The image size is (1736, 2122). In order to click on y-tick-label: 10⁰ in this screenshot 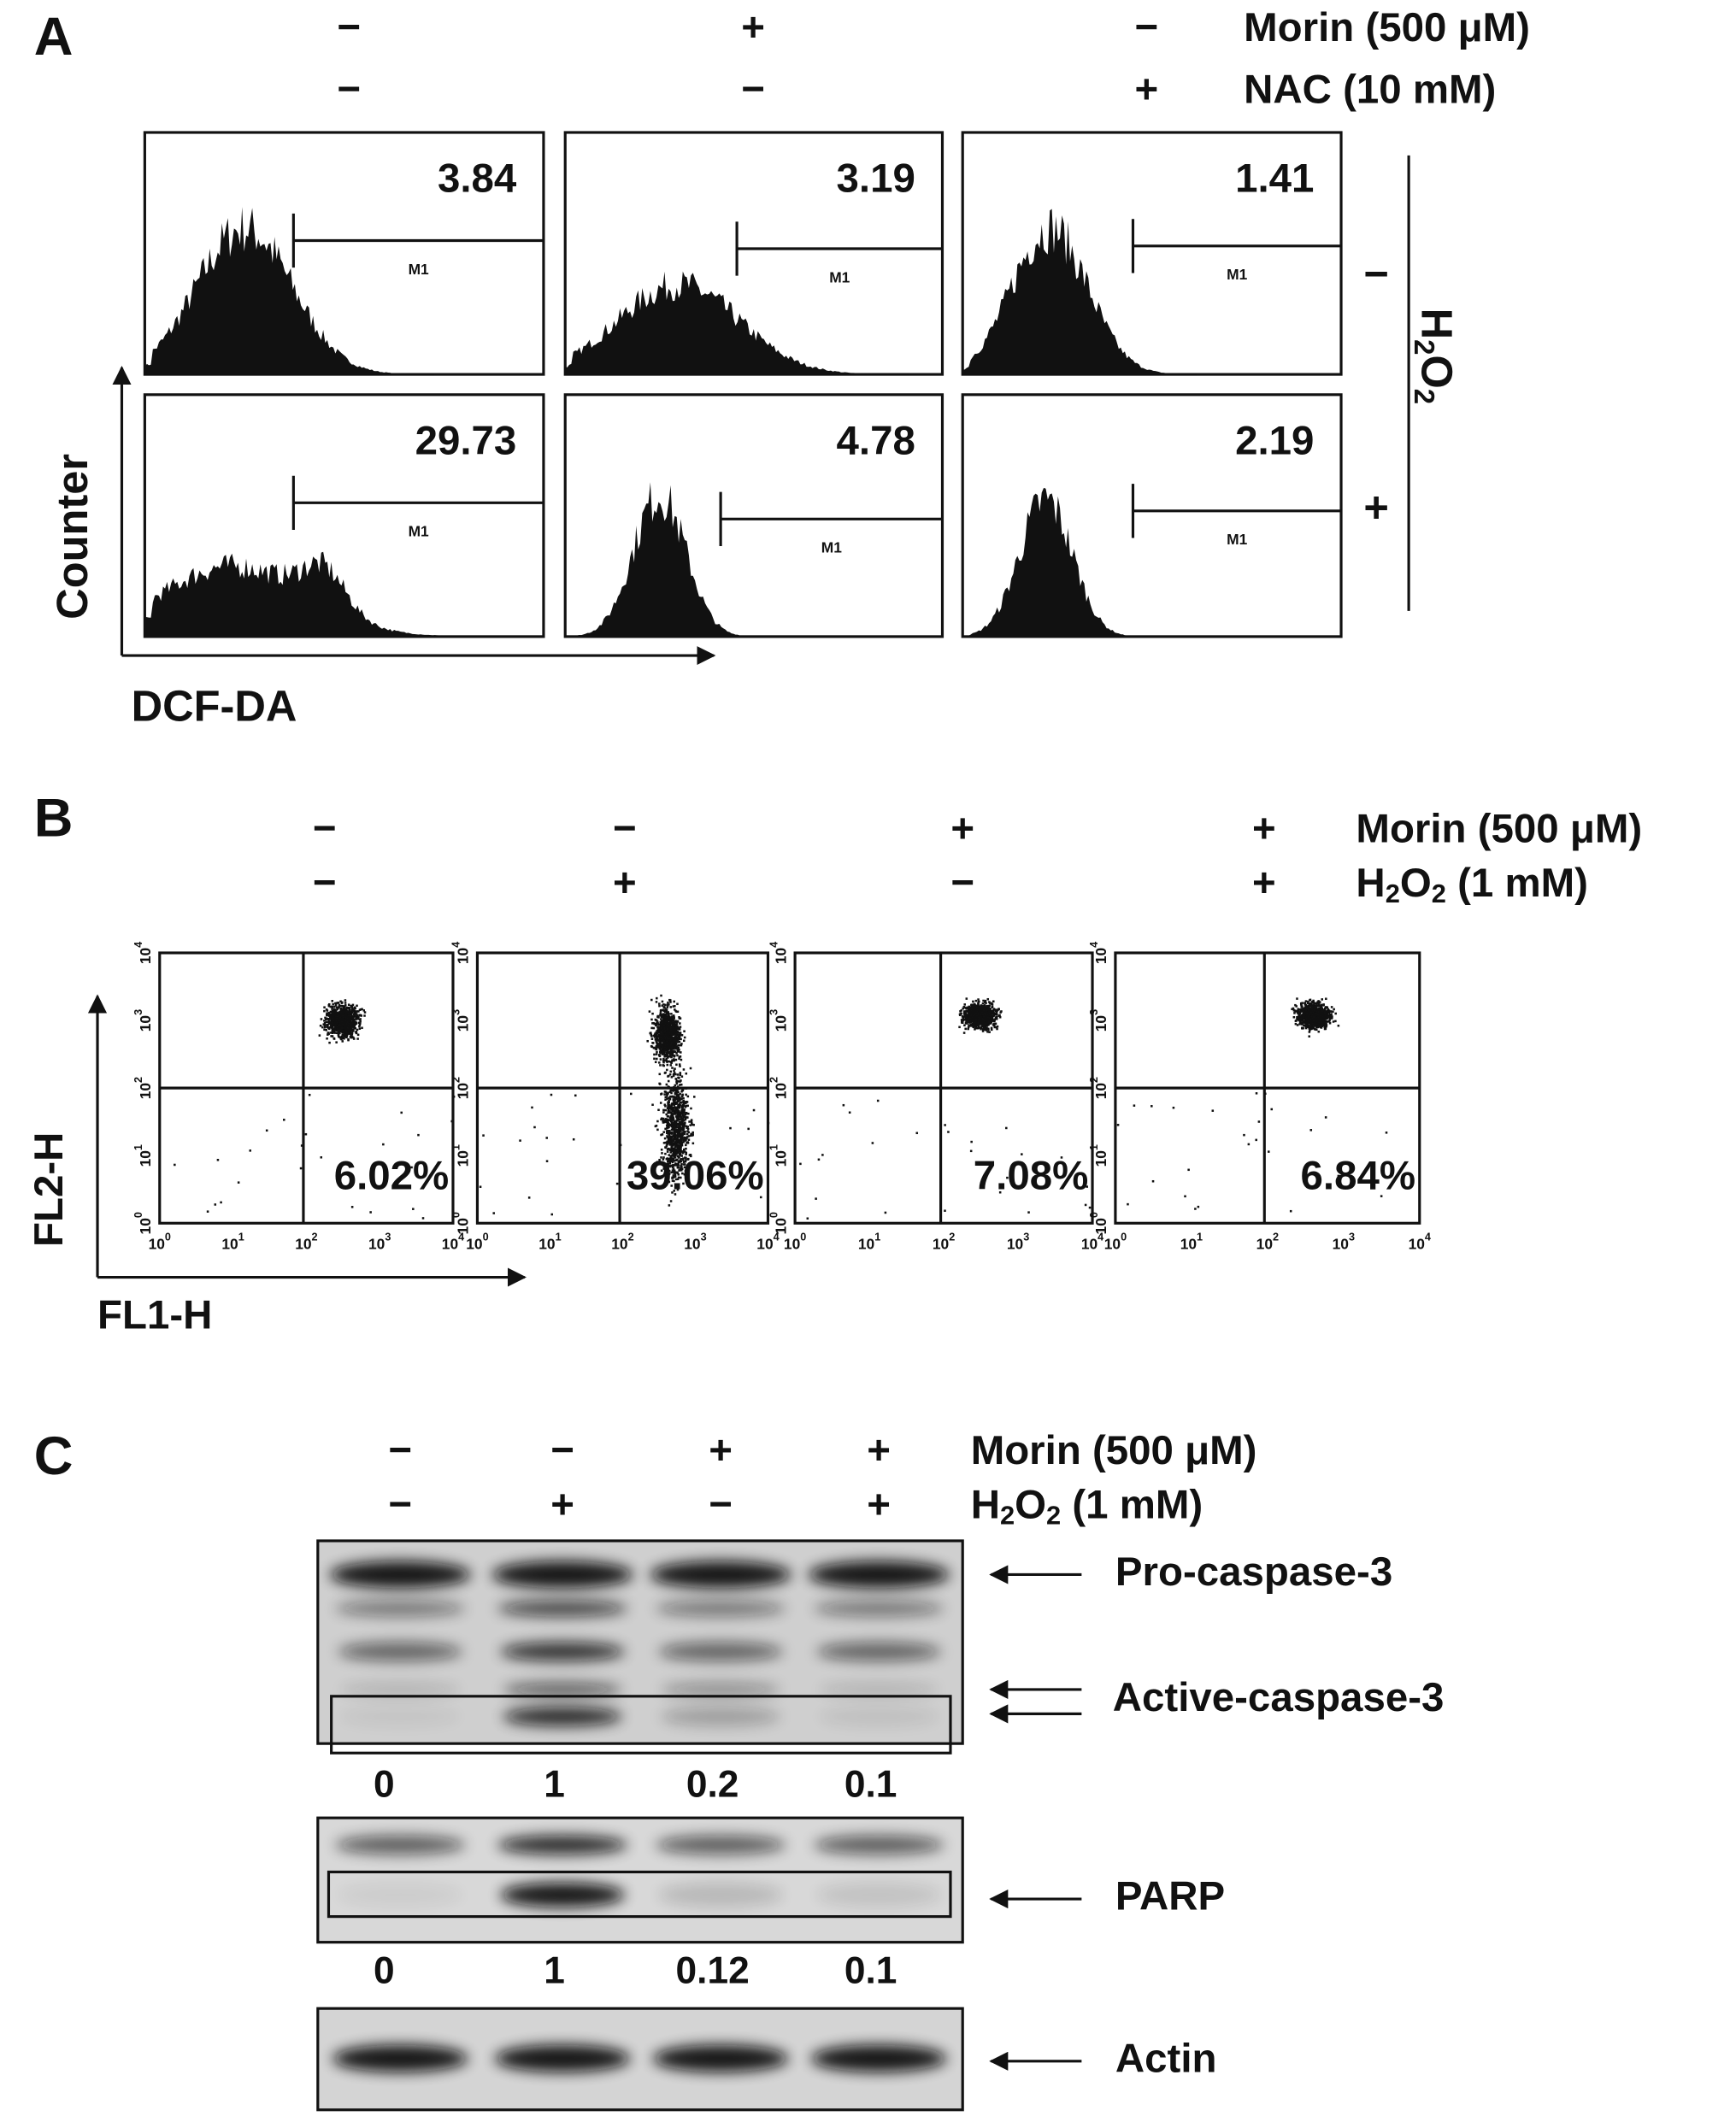, I will do `click(142, 1223)`.